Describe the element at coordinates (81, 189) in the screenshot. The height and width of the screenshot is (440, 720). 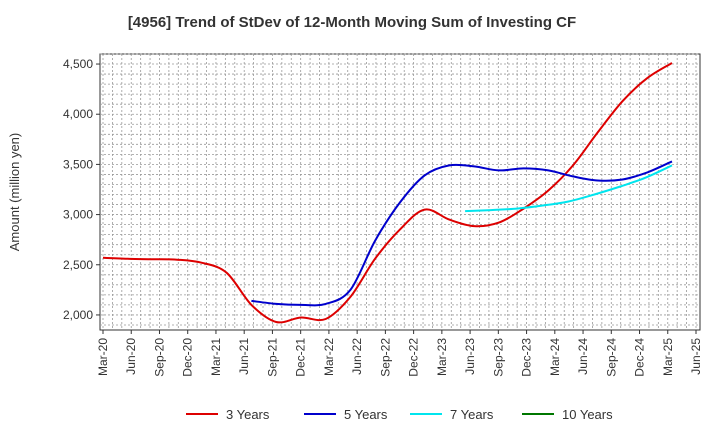
I see `y-axis-ticks: 2,000 2,500 3,000 3,500 4,000 4,500` at that location.